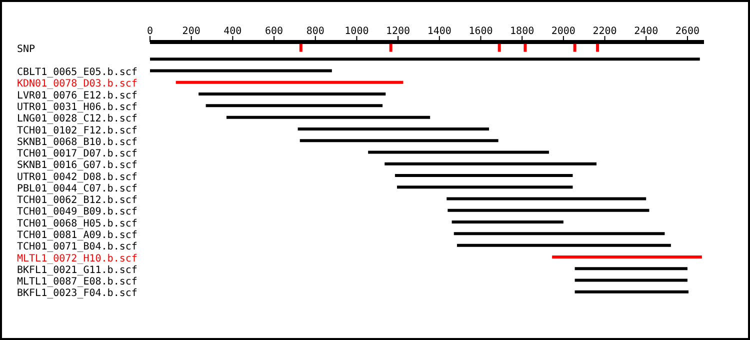 The image size is (750, 340). I want to click on y-tick-label: LNG01_0028_C12.b.scf, so click(77, 119).